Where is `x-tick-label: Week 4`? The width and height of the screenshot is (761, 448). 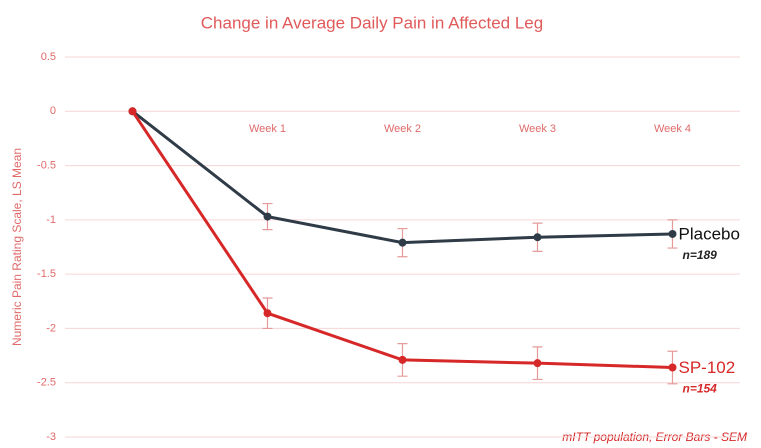
x-tick-label: Week 4 is located at coordinates (672, 129).